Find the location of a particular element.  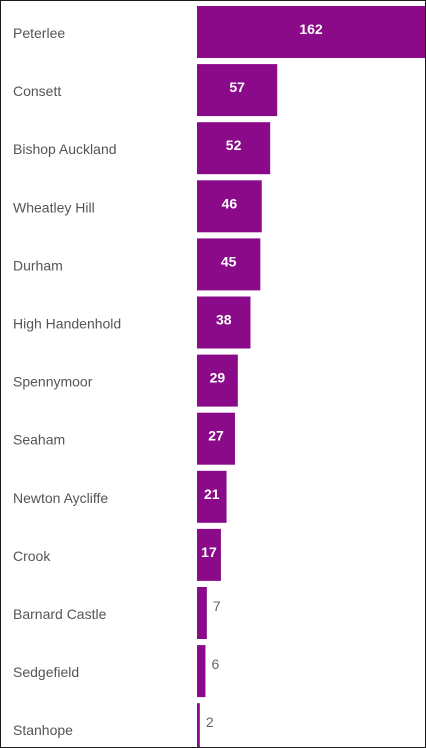

bar-stanhope is located at coordinates (198, 725).